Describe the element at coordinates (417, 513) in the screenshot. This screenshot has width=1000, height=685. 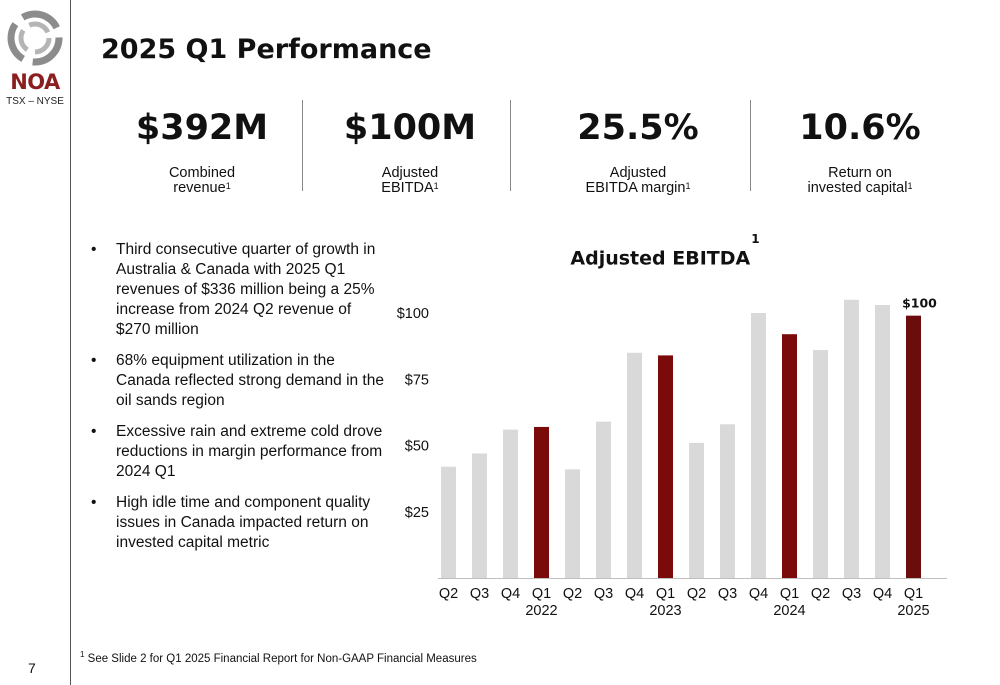
I see `y-tick-label: $25` at that location.